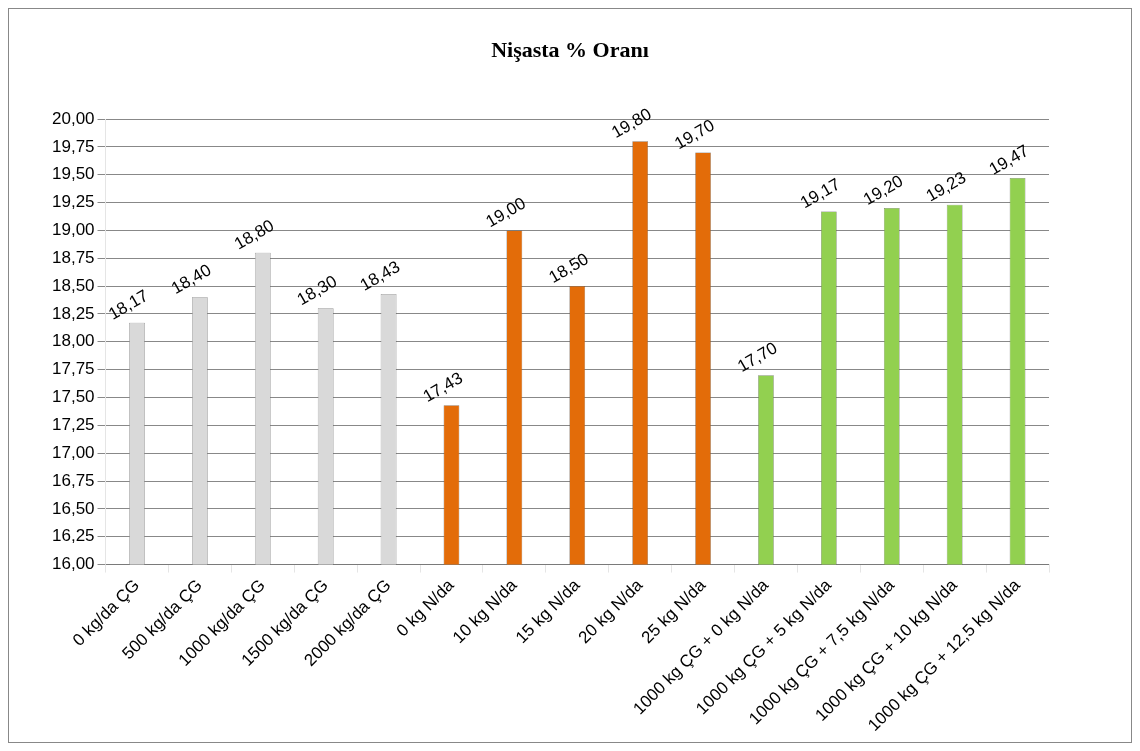 This screenshot has width=1140, height=751. Describe the element at coordinates (73, 202) in the screenshot. I see `y-tick-label: 19,25` at that location.